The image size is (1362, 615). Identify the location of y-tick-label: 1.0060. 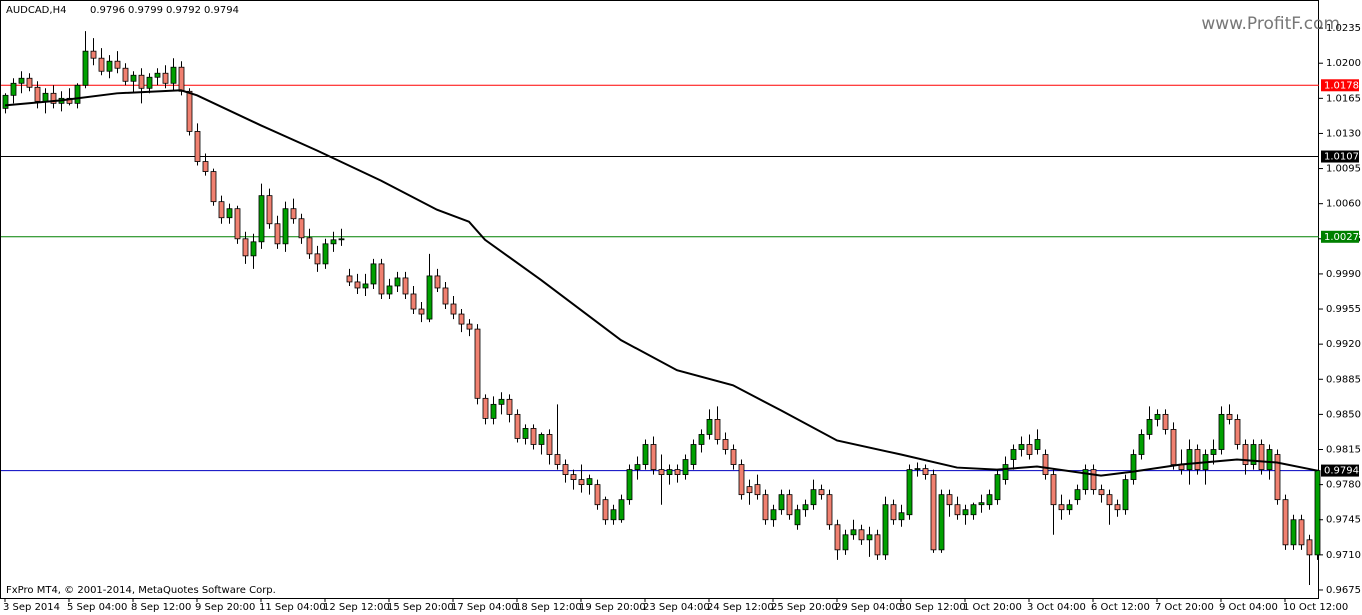
(1343, 204).